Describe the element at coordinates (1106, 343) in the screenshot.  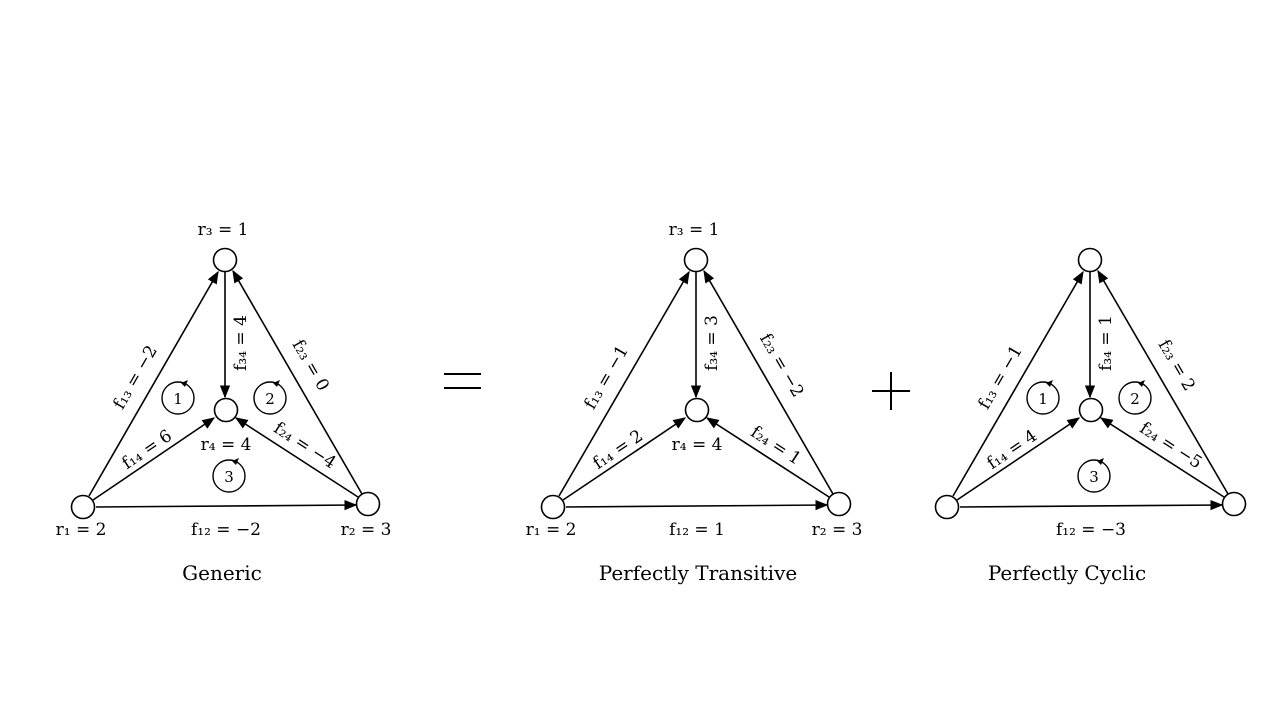
I see `edge-label-f34: f₃₄ = 1` at that location.